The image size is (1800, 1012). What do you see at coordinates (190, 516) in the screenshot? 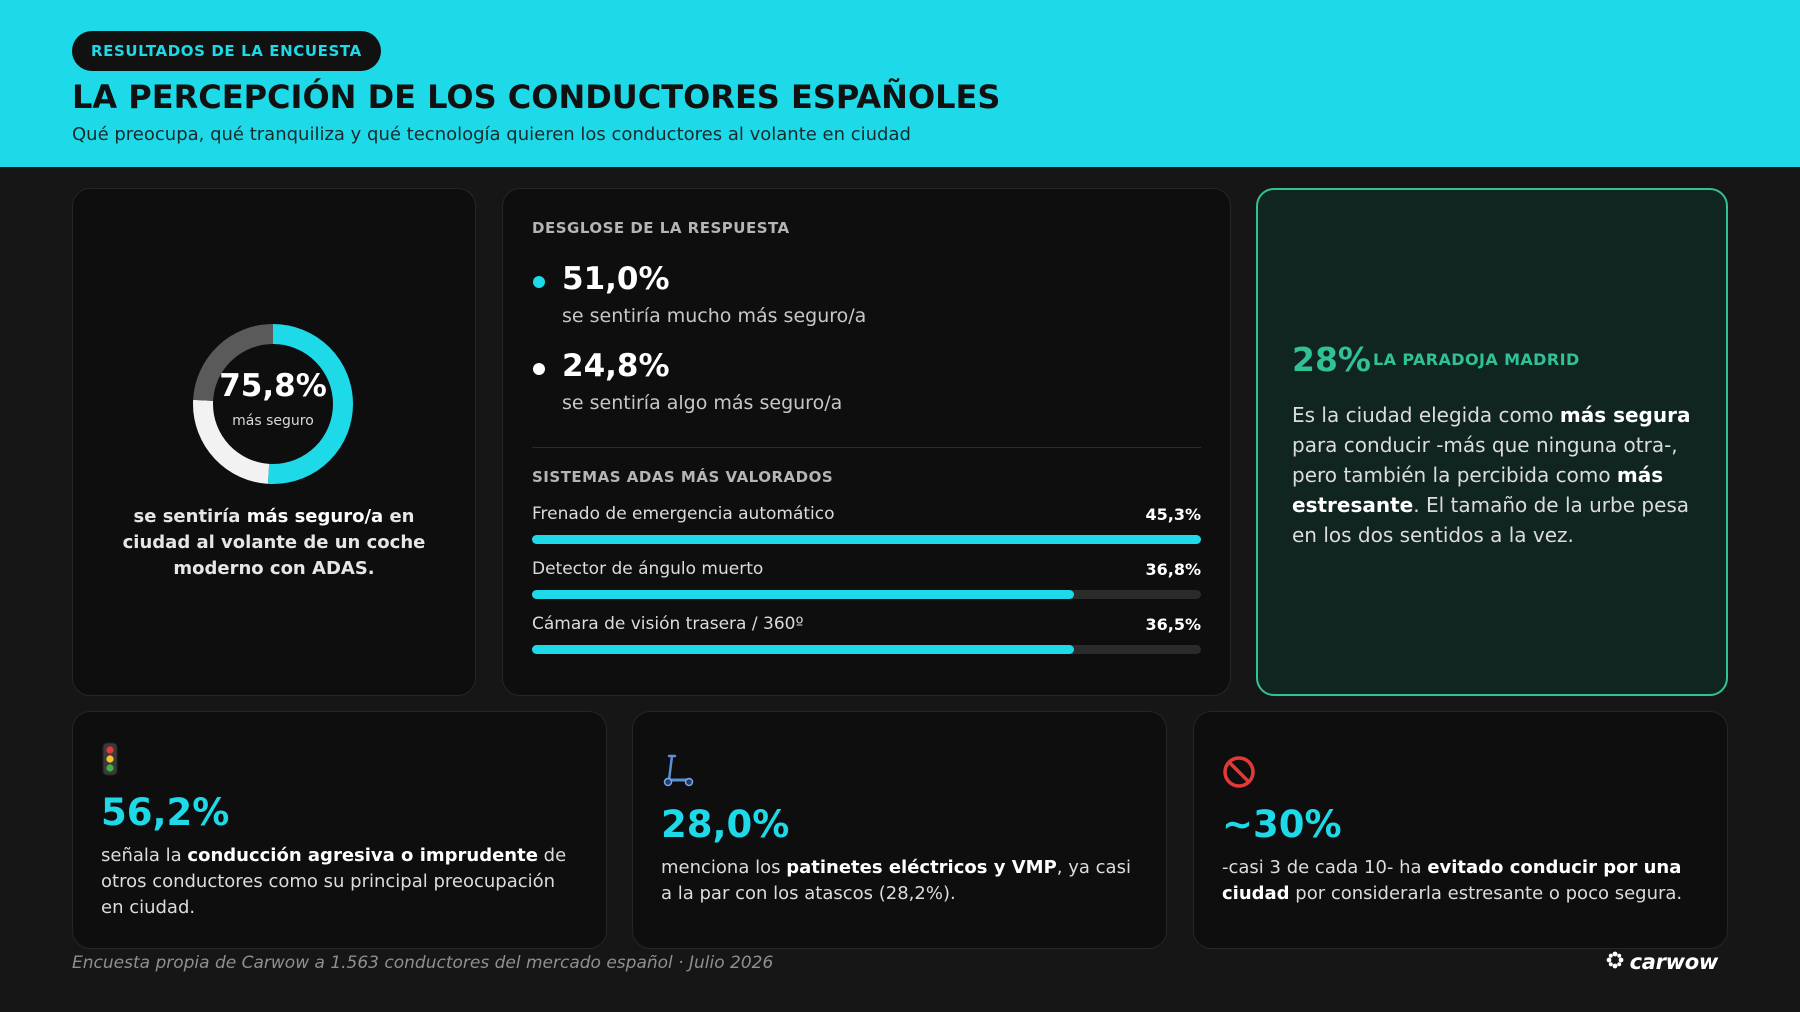
I see `summary-text-pre: se sentiría` at bounding box center [190, 516].